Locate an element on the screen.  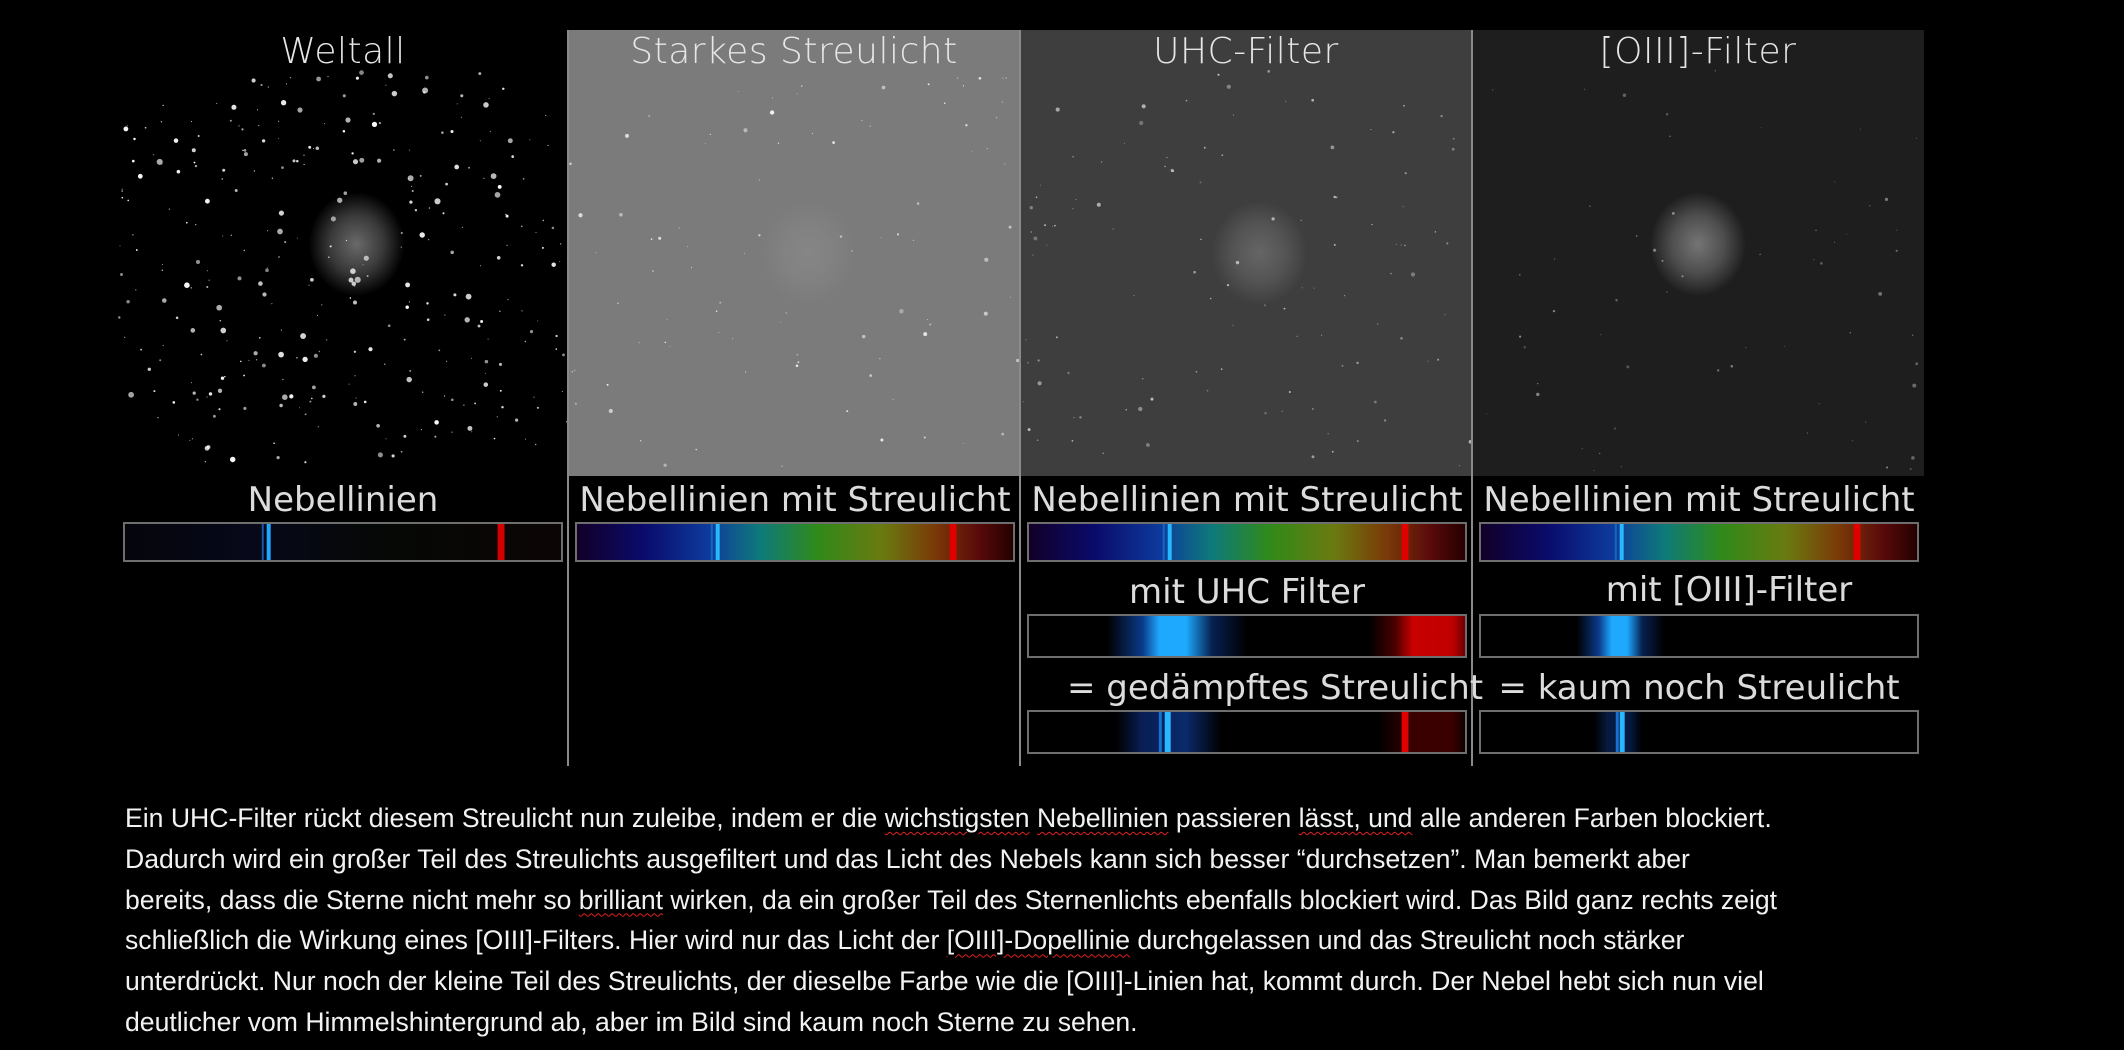
spellcheck-word: wichstigsten is located at coordinates (957, 818).